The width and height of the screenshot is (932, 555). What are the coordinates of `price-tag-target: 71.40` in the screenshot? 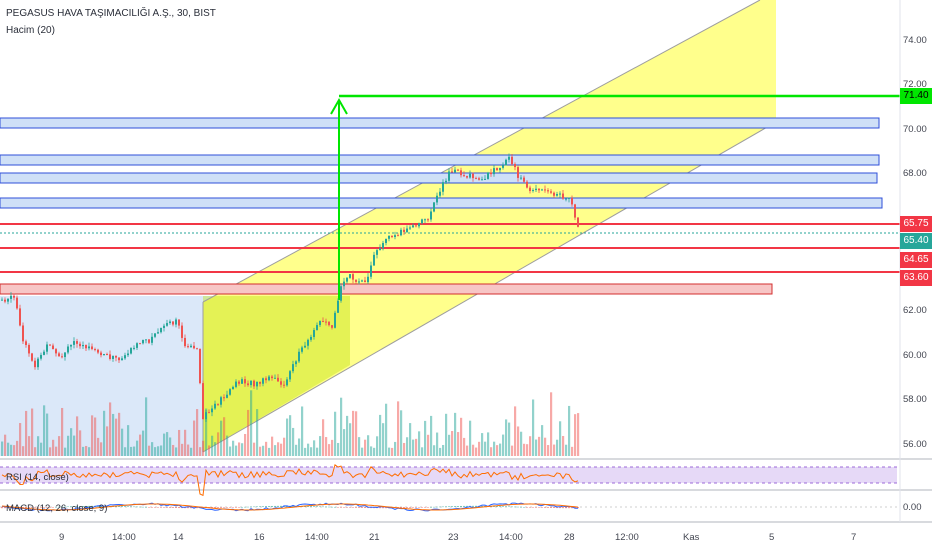 It's located at (916, 96).